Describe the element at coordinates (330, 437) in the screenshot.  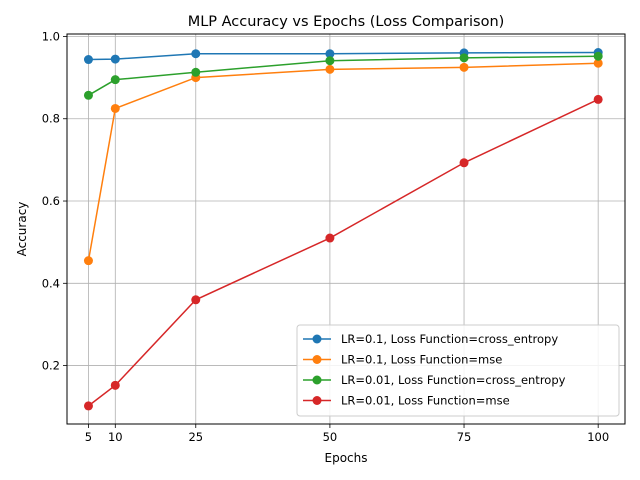
I see `x-tick-label: 50` at that location.